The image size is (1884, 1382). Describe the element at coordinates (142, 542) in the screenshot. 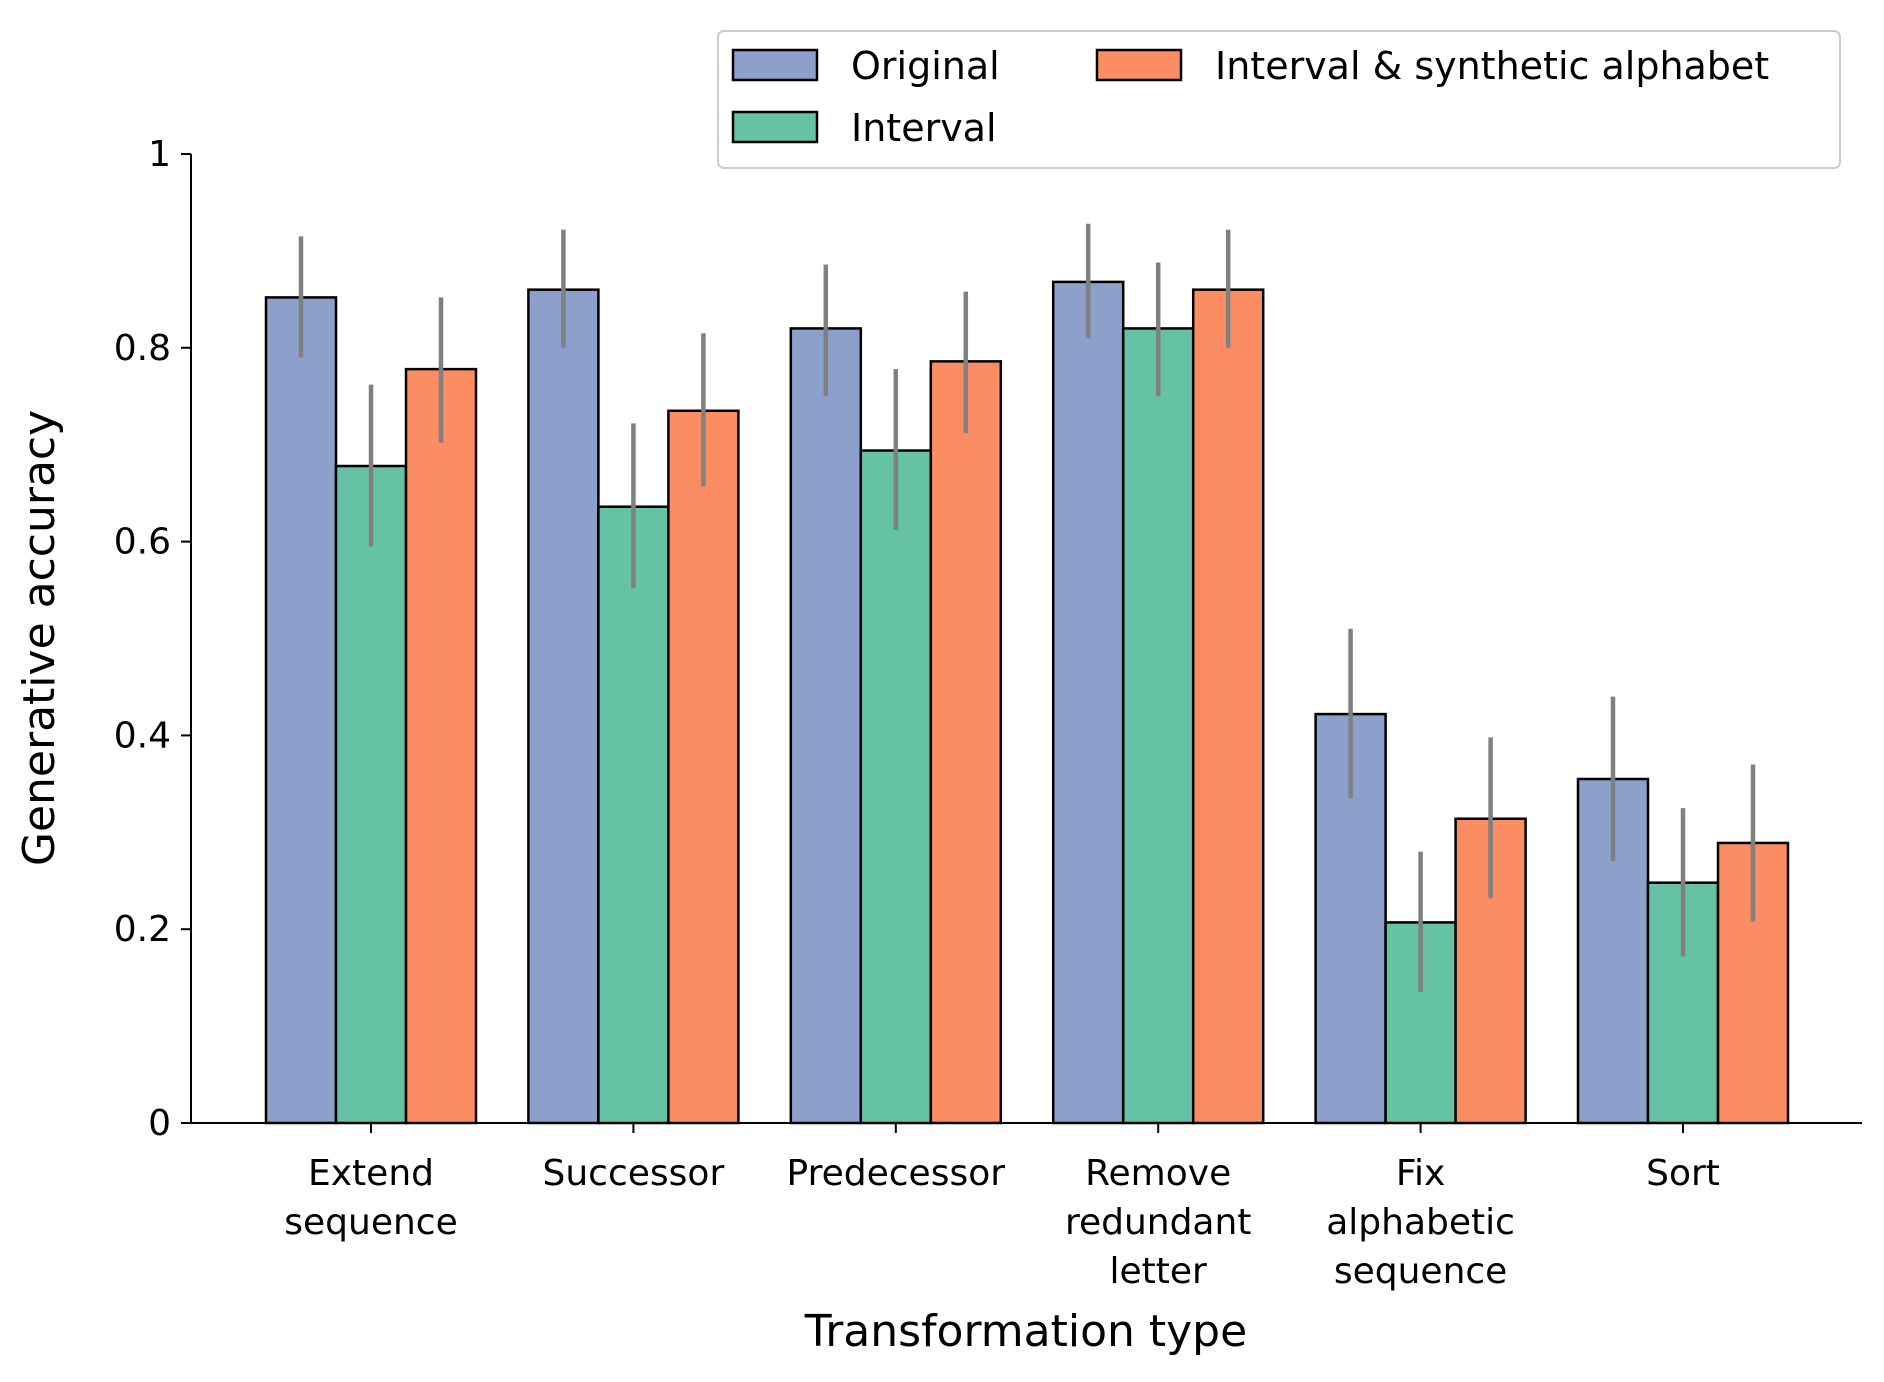

I see `y-tick-label: 0.6` at that location.